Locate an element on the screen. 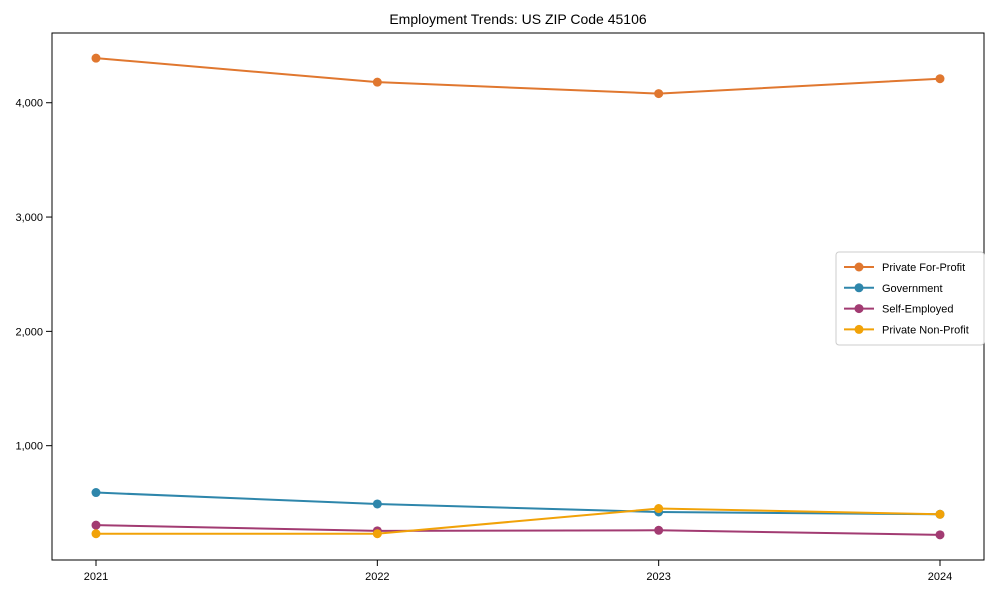  y-tick-label: 3,000 is located at coordinates (29, 218).